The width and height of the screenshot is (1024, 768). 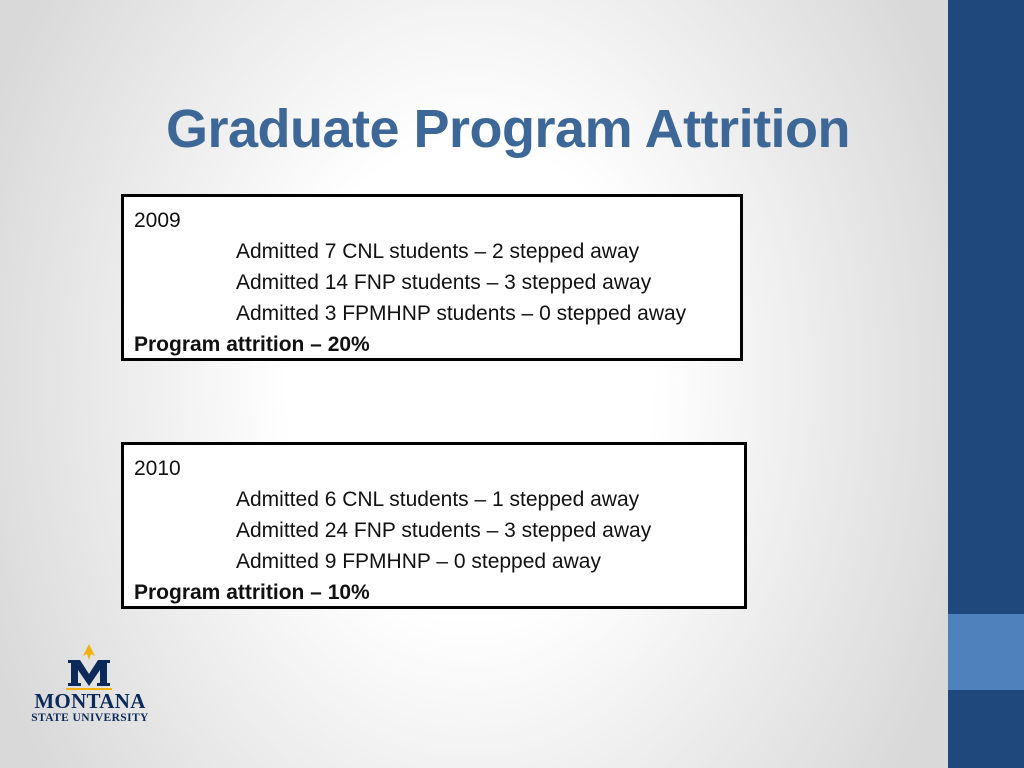 What do you see at coordinates (157, 220) in the screenshot?
I see `box-year: 2009` at bounding box center [157, 220].